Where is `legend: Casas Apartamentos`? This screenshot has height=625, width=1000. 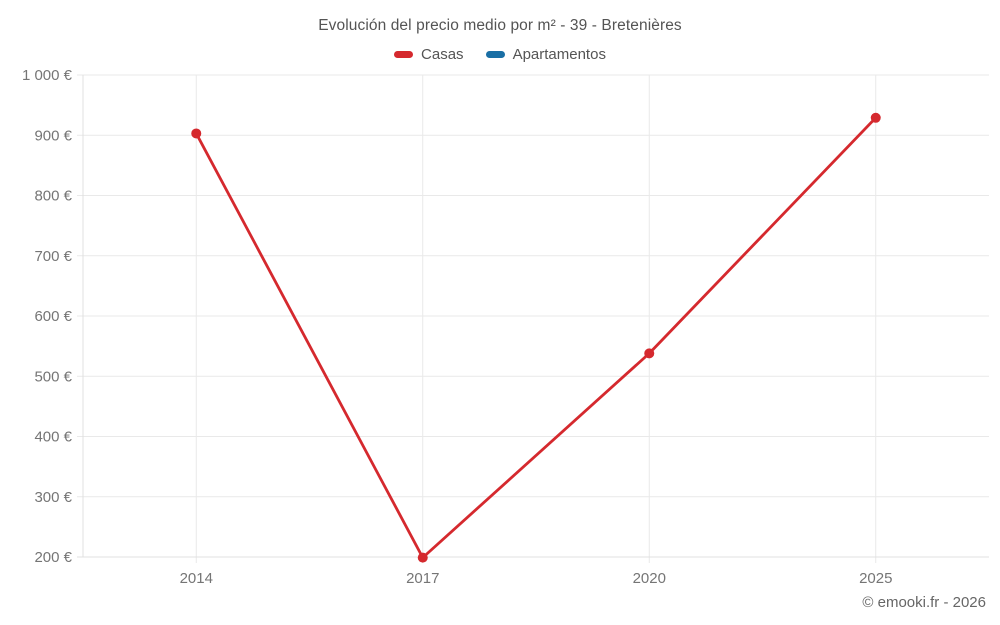 legend: Casas Apartamentos is located at coordinates (500, 54).